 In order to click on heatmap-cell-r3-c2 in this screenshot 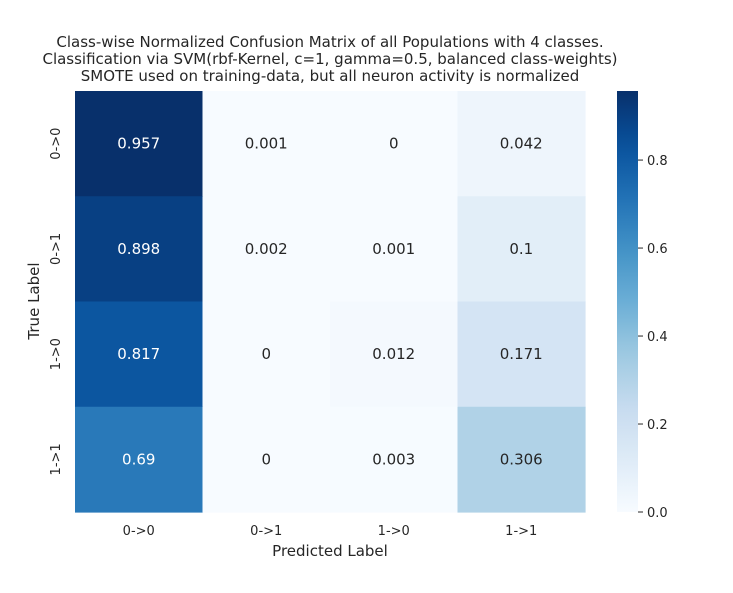, I will do `click(394, 459)`.